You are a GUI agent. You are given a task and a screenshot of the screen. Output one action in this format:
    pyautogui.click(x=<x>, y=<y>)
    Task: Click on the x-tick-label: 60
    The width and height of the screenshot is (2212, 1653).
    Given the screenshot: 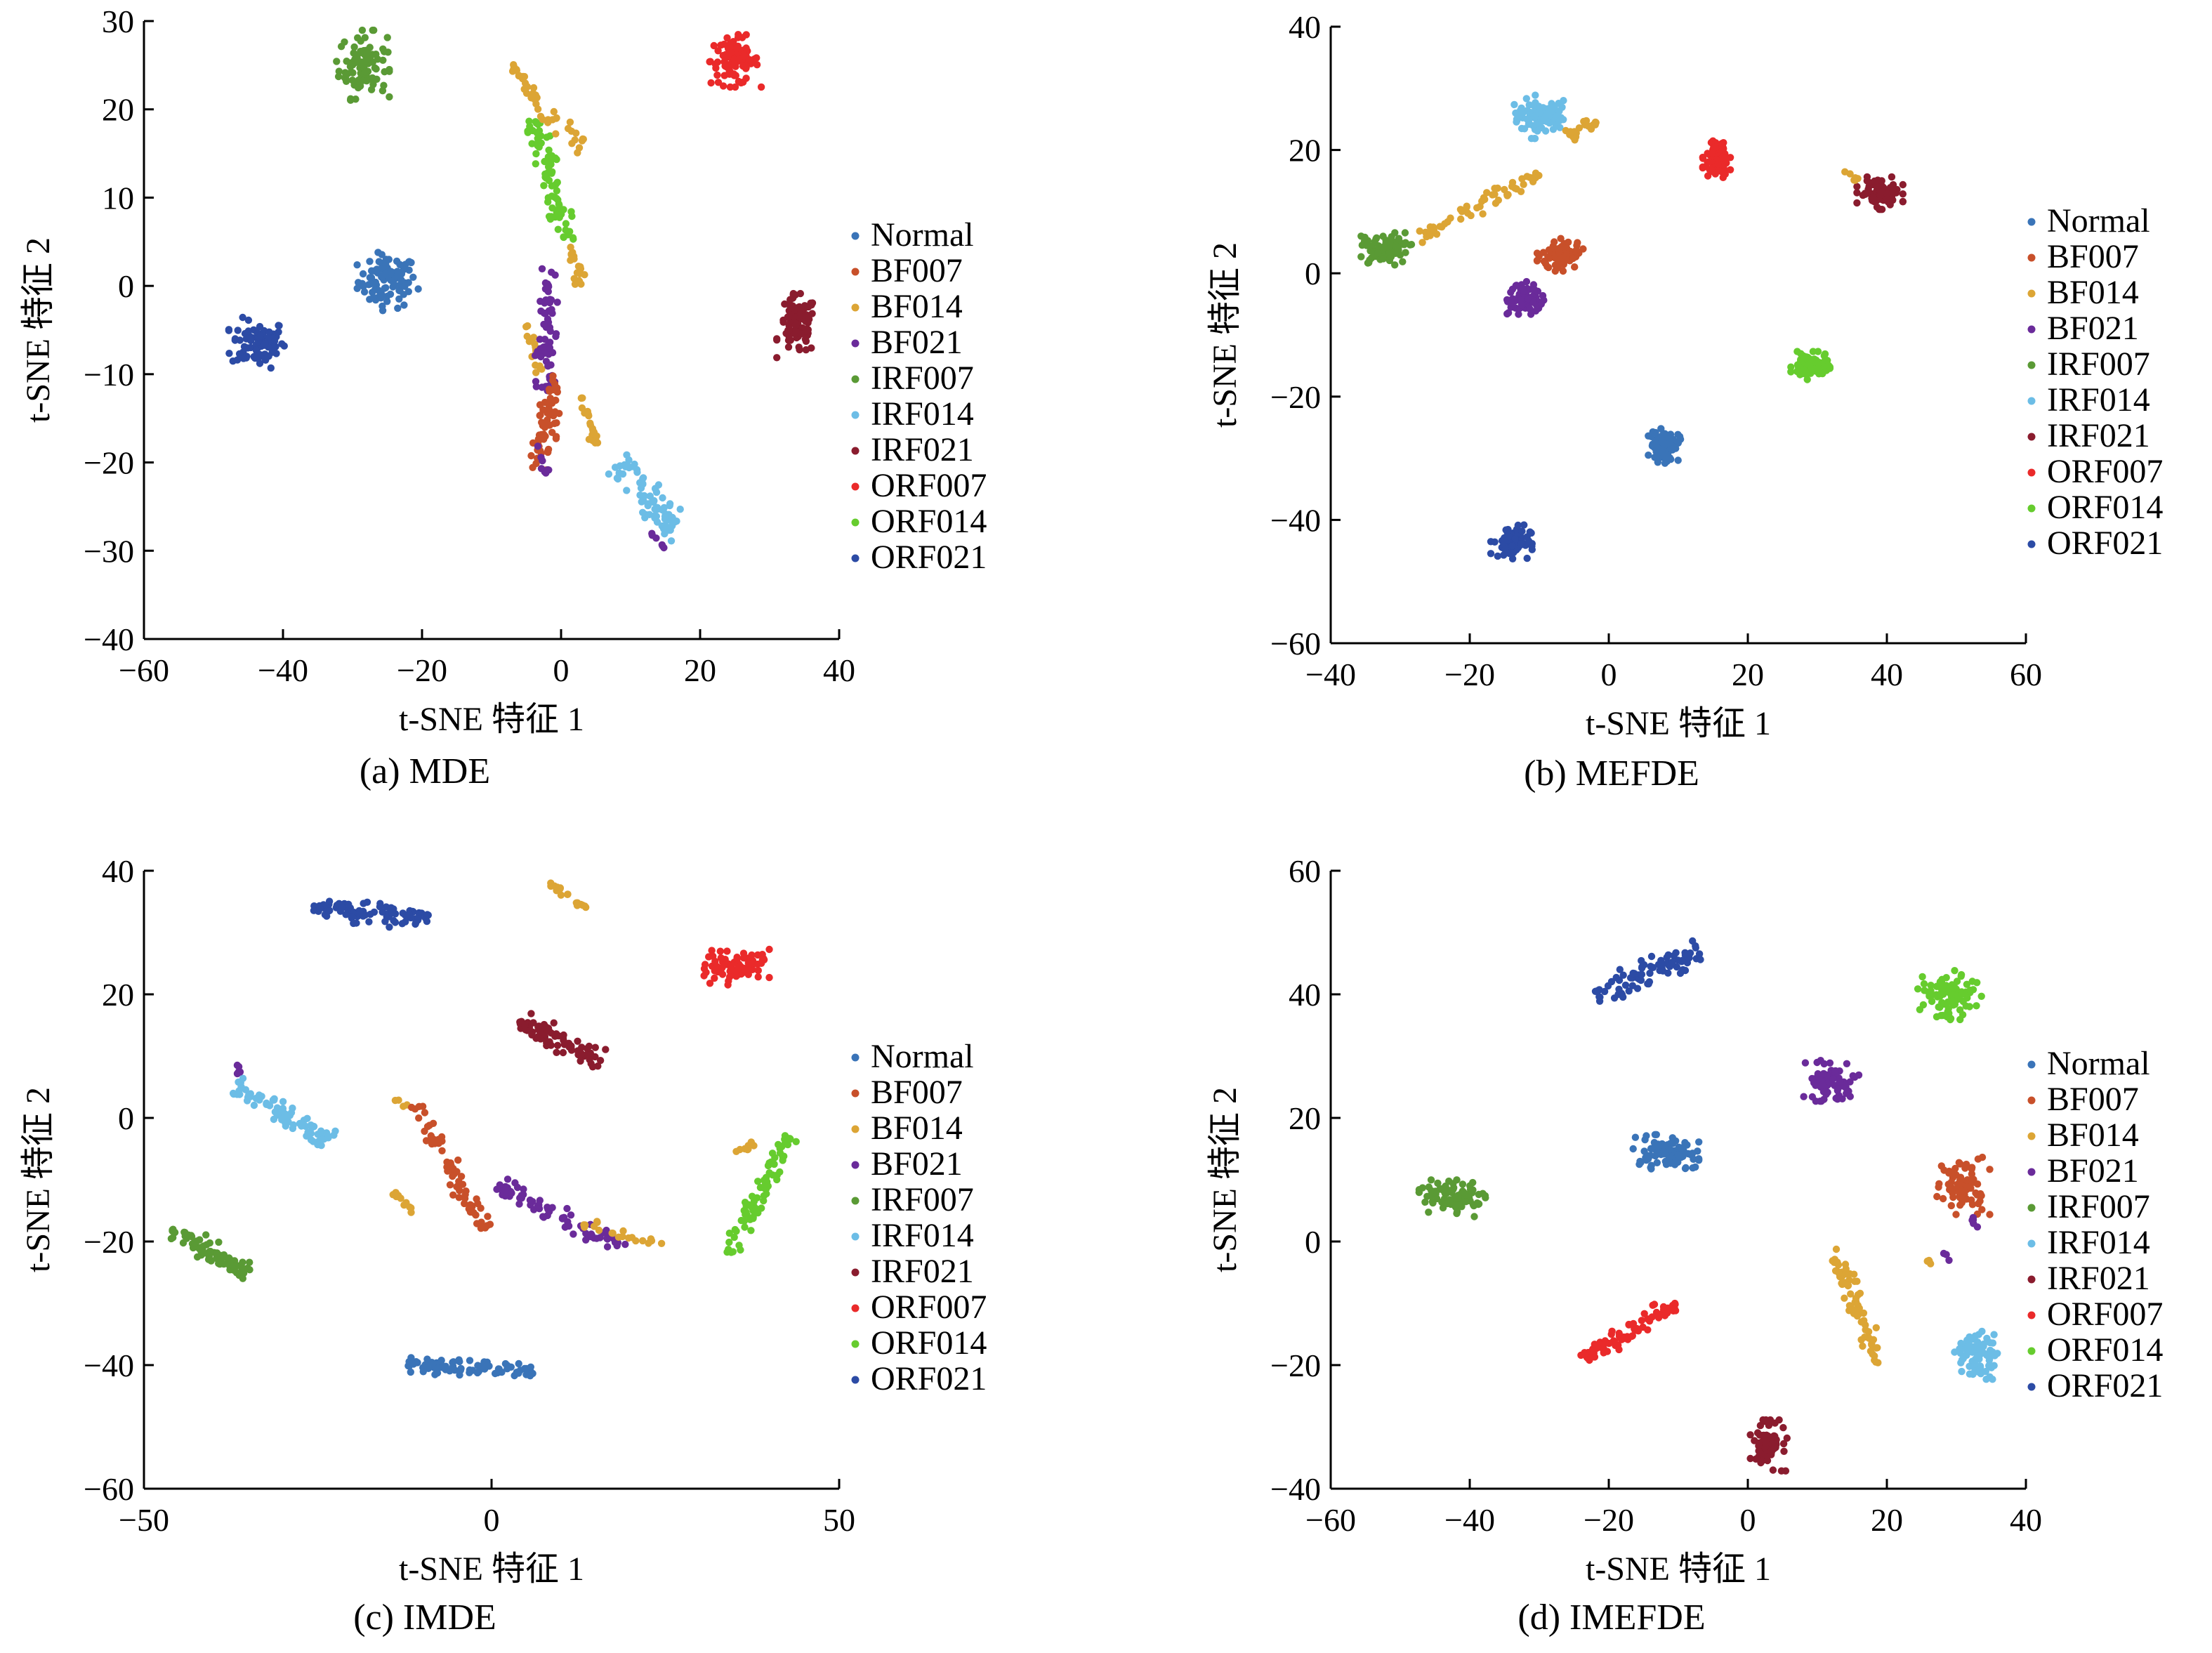 What is the action you would take?
    pyautogui.click(x=2026, y=674)
    